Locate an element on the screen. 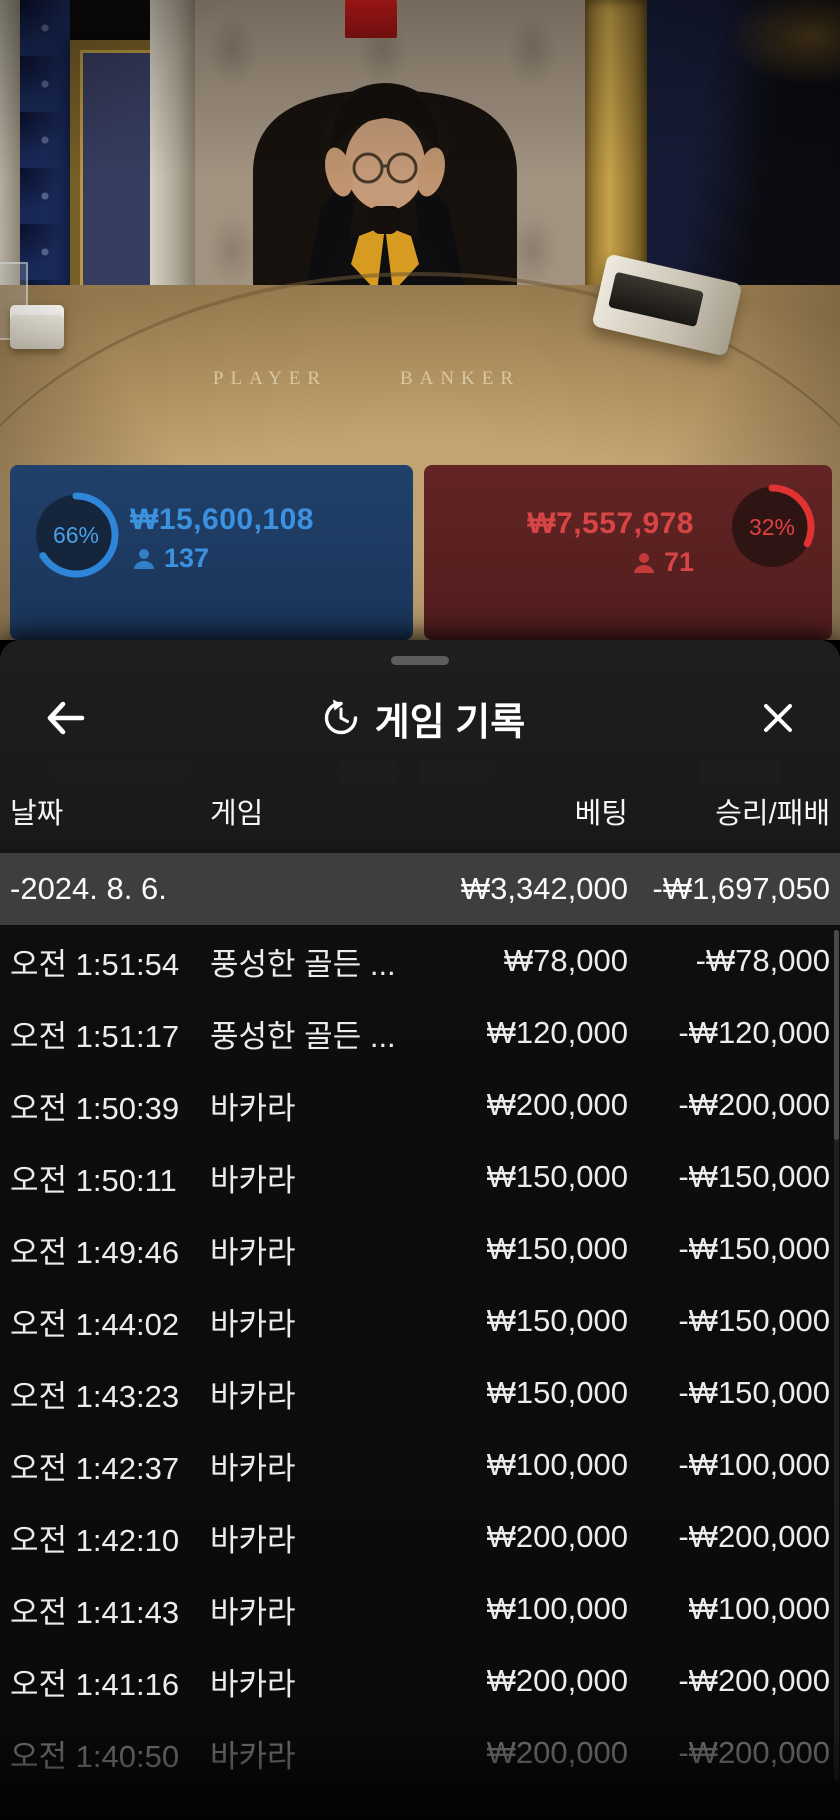 Image resolution: width=840 pixels, height=1820 pixels. history-row: 오전 1:41:43 바카라 ₩100,000 ₩100,000 is located at coordinates (420, 1610).